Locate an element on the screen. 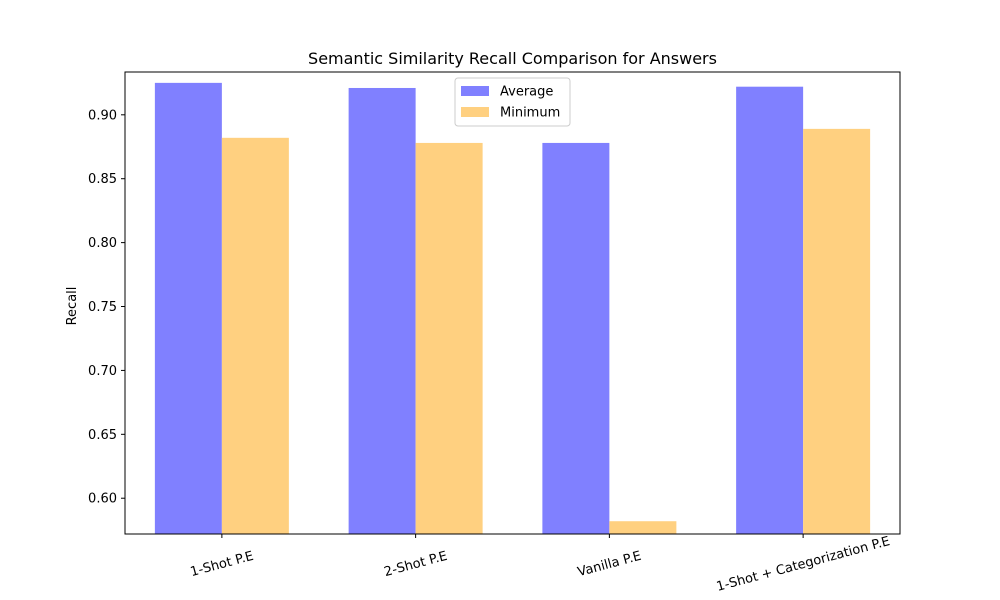  y-tick-label: 0.85 is located at coordinates (102, 179).